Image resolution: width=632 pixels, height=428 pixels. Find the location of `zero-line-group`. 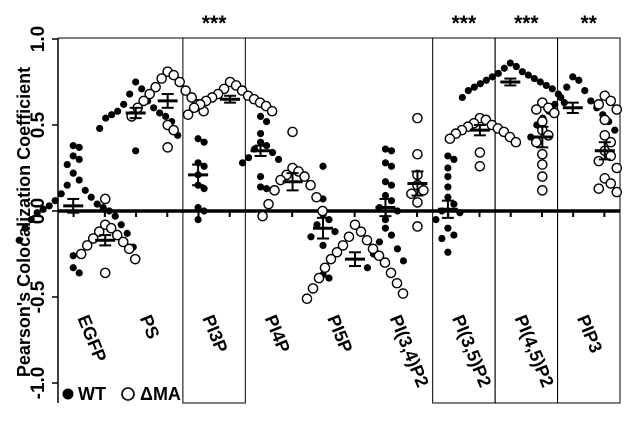

zero-line-group is located at coordinates (339, 213).